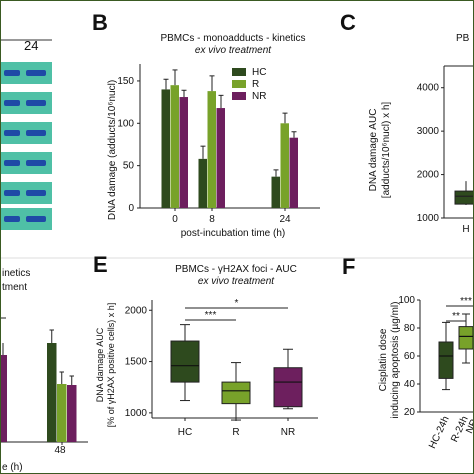  What do you see at coordinates (439, 433) in the screenshot?
I see `panel-f-x-tick-label: HC-24h` at bounding box center [439, 433].